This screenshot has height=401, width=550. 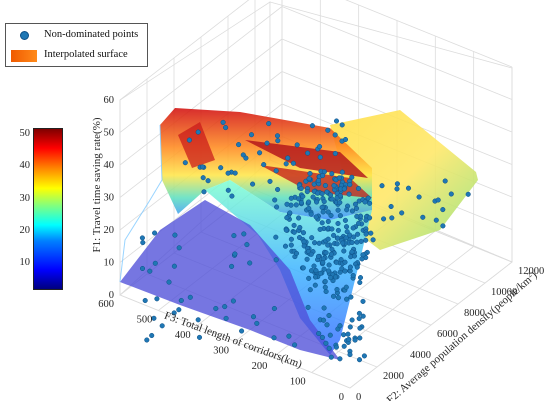 What do you see at coordinates (145, 320) in the screenshot?
I see `x-tick-label: 500` at bounding box center [145, 320].